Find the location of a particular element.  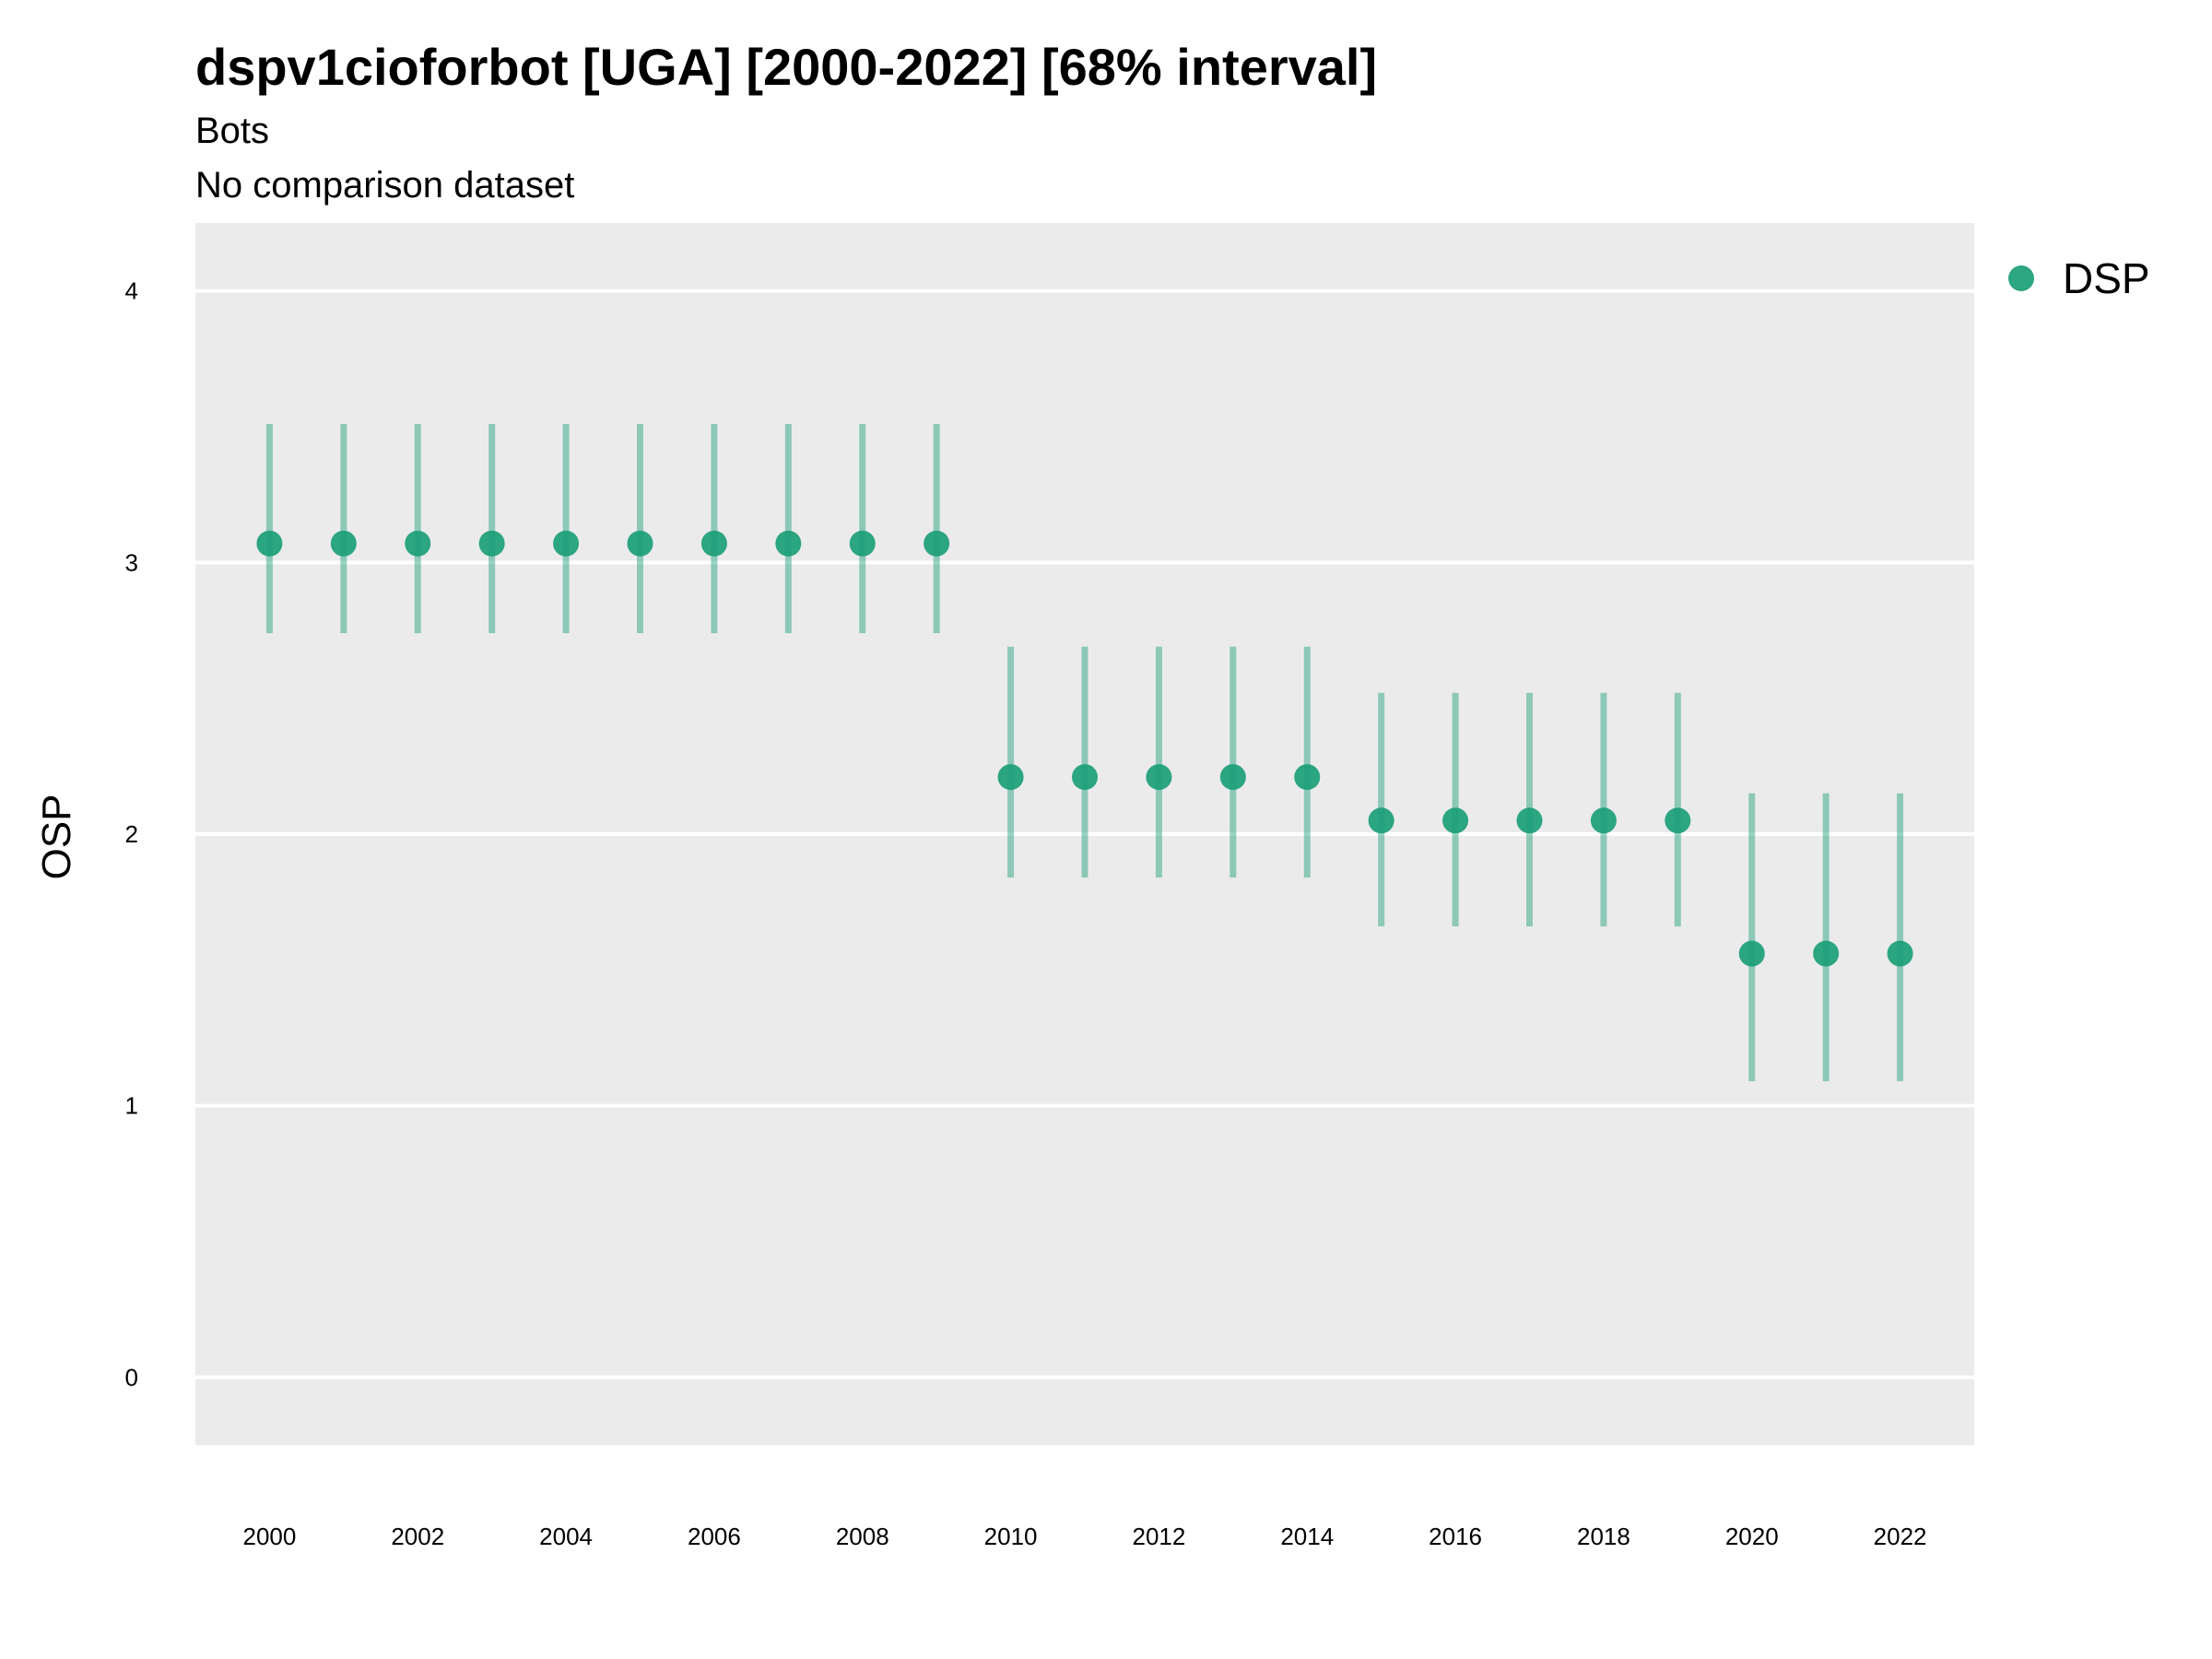

data-point-2005 is located at coordinates (640, 543).